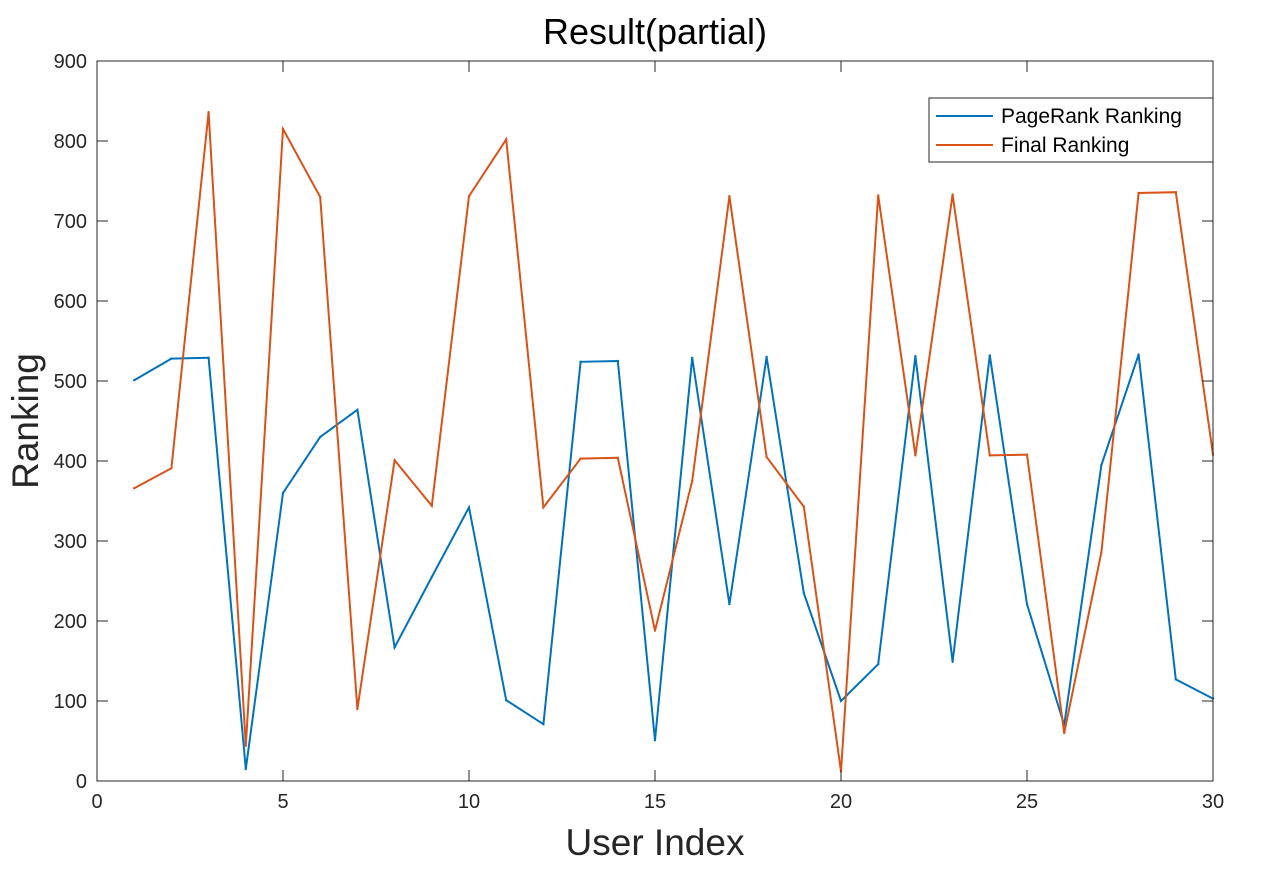 The height and width of the screenshot is (870, 1281). Describe the element at coordinates (841, 802) in the screenshot. I see `x-tick-label: 20` at that location.